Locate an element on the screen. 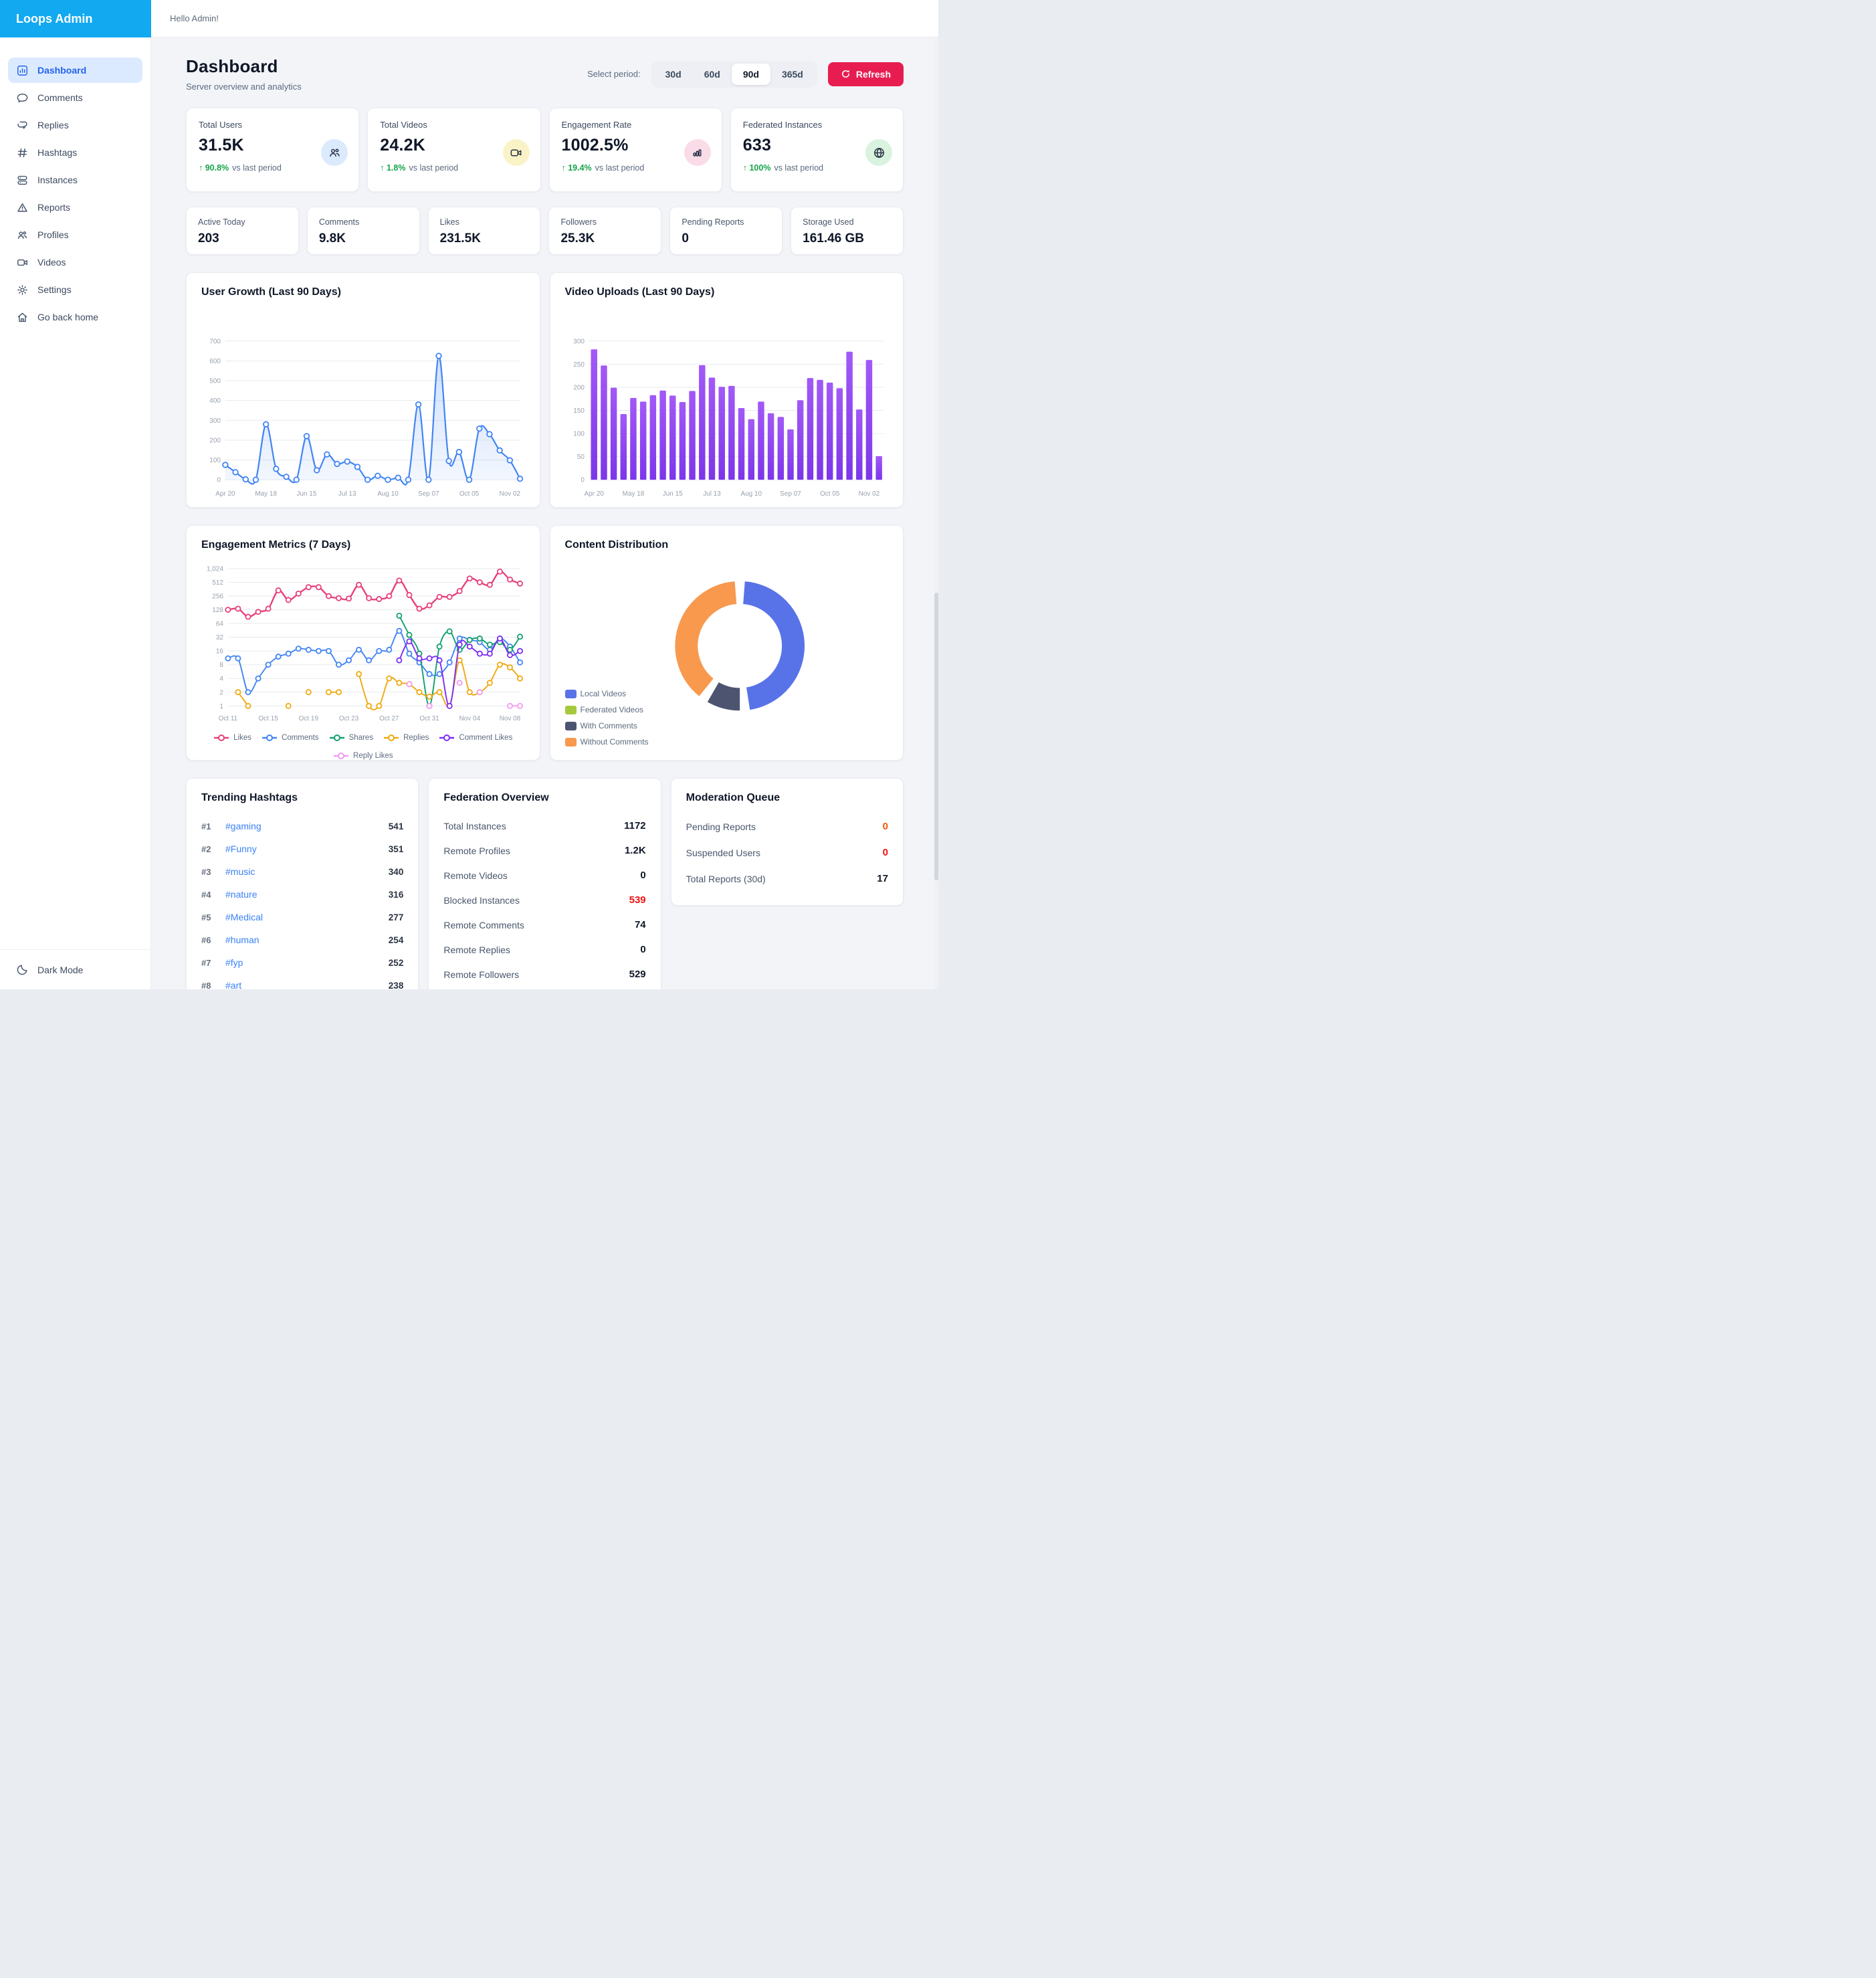 Image resolution: width=1876 pixels, height=1978 pixels. legend-item-replies: Replies is located at coordinates (406, 738).